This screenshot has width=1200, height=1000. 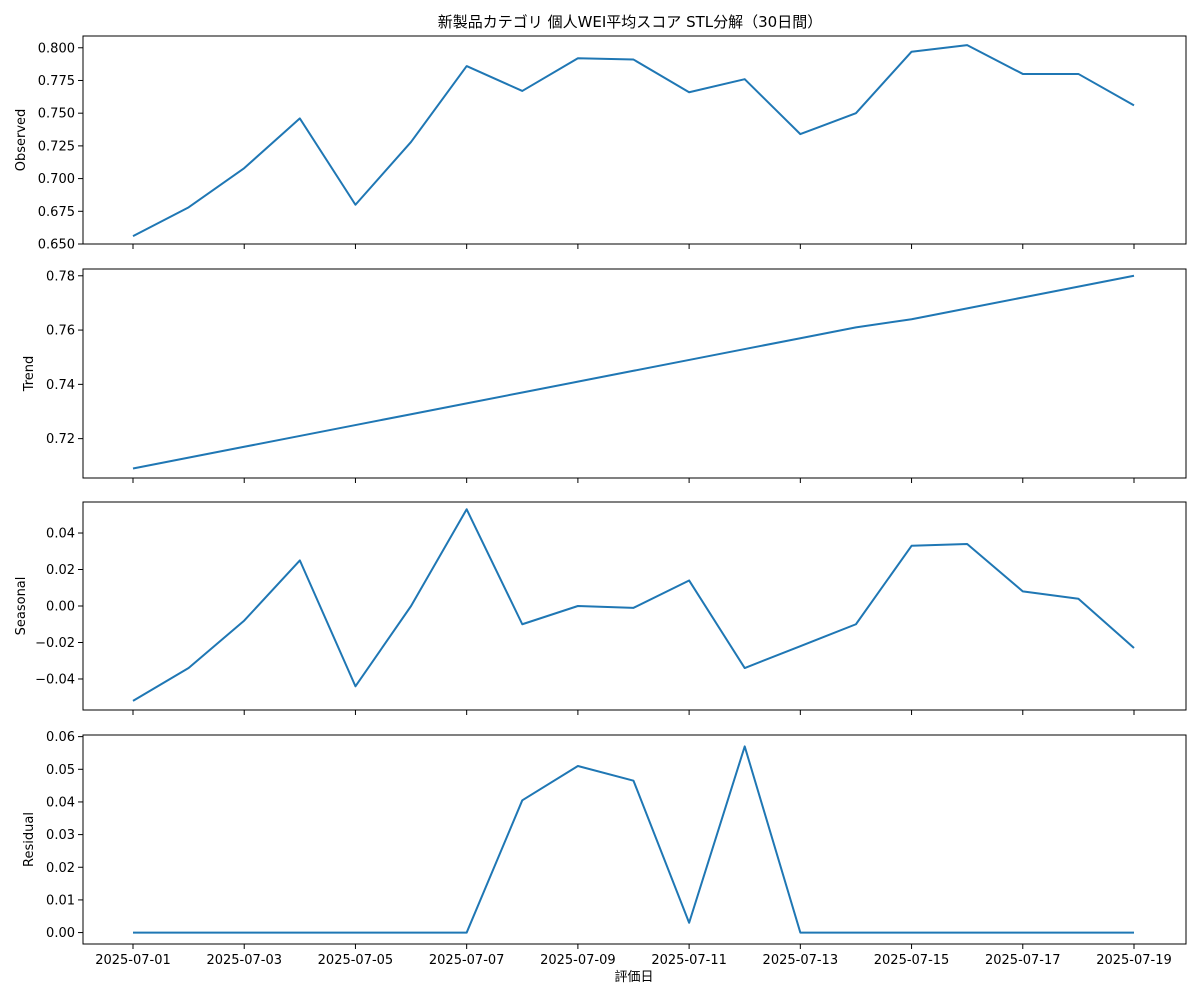 What do you see at coordinates (133, 960) in the screenshot?
I see `x-tick-label: 2025-07-01` at bounding box center [133, 960].